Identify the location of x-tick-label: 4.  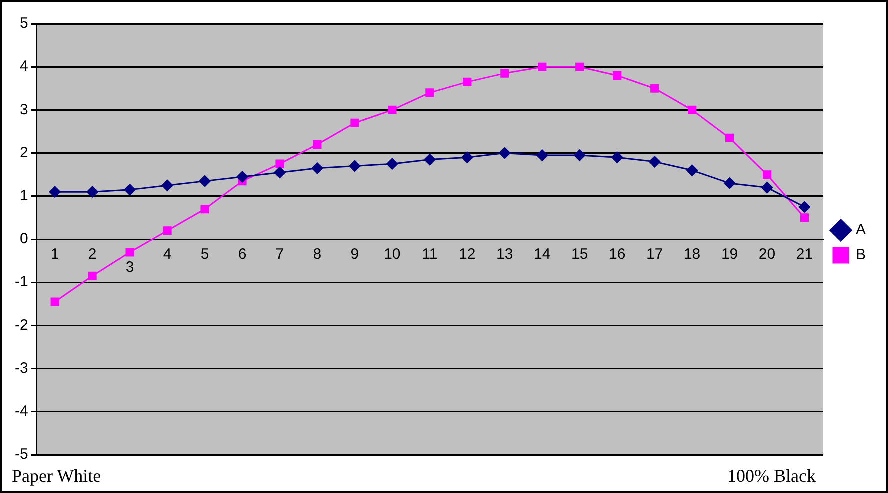
(167, 255).